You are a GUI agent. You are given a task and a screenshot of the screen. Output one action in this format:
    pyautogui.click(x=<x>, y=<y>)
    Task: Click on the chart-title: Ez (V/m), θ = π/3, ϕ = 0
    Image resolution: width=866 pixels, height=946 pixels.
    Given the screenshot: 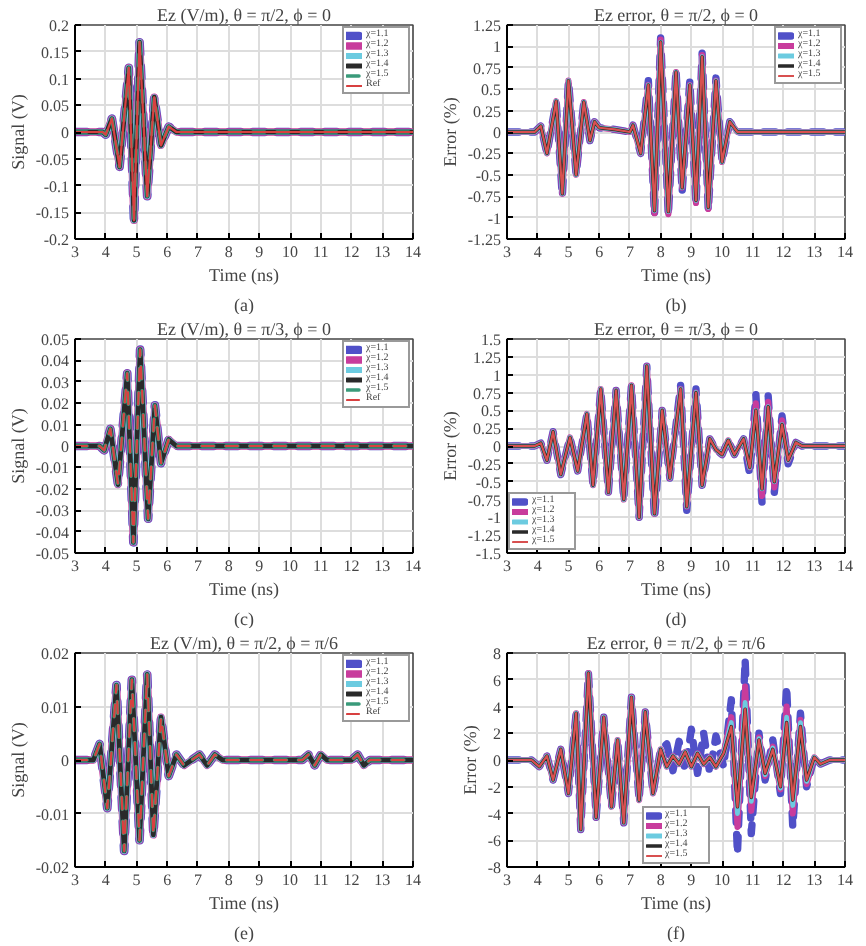 What is the action you would take?
    pyautogui.click(x=244, y=329)
    